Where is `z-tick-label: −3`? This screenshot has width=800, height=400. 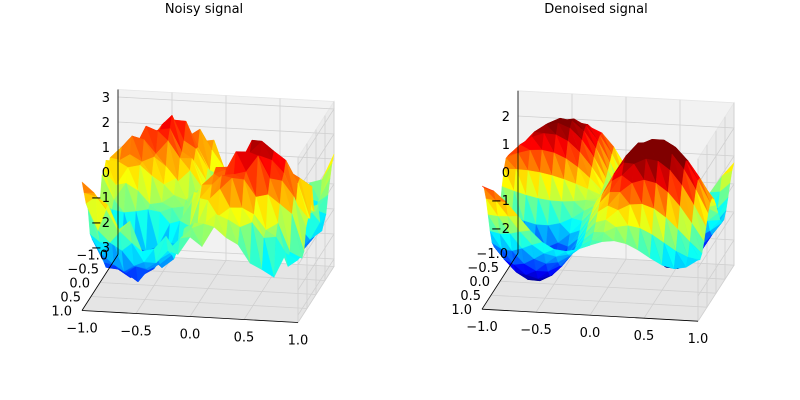
z-tick-label: −3 is located at coordinates (100, 248).